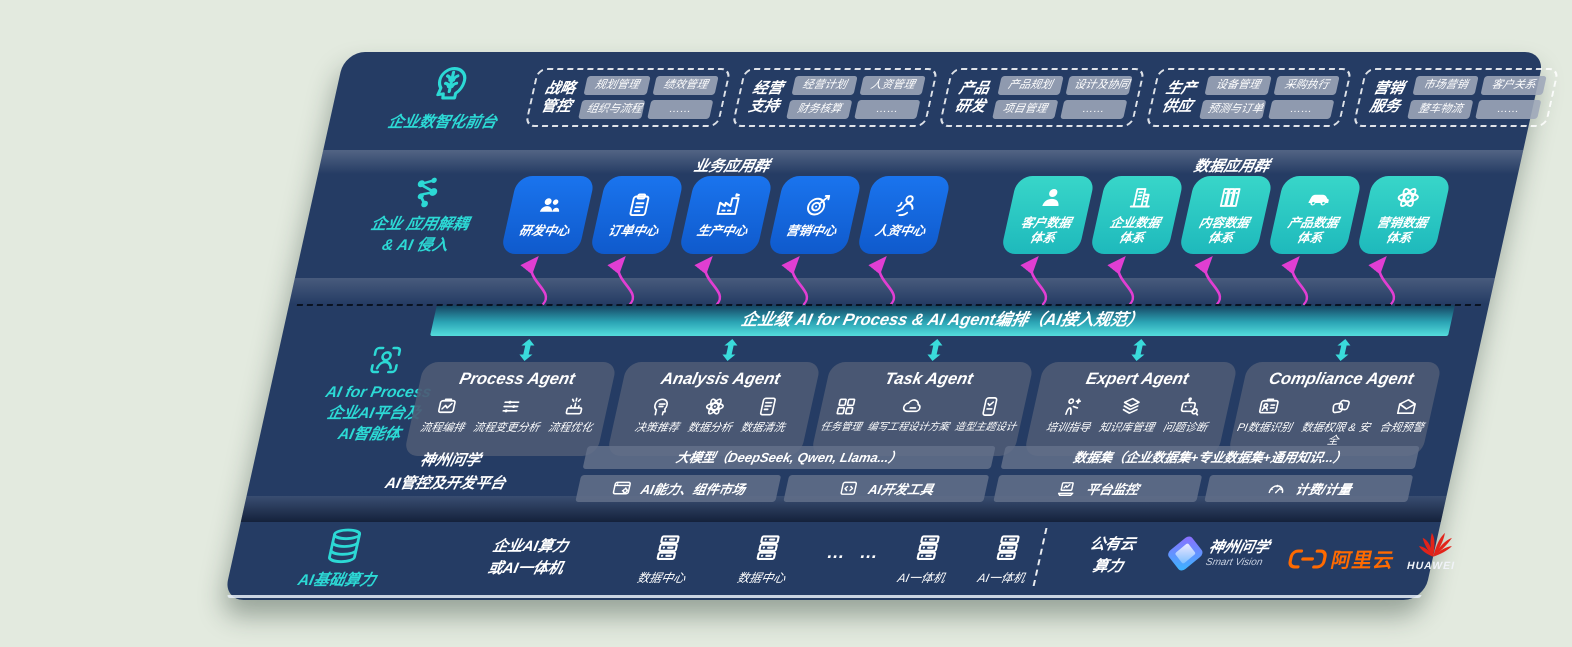 The width and height of the screenshot is (1572, 647). I want to click on business-tiles: 研发中心 订单中心 生产中心 营销中心 人资中心, so click(726, 215).